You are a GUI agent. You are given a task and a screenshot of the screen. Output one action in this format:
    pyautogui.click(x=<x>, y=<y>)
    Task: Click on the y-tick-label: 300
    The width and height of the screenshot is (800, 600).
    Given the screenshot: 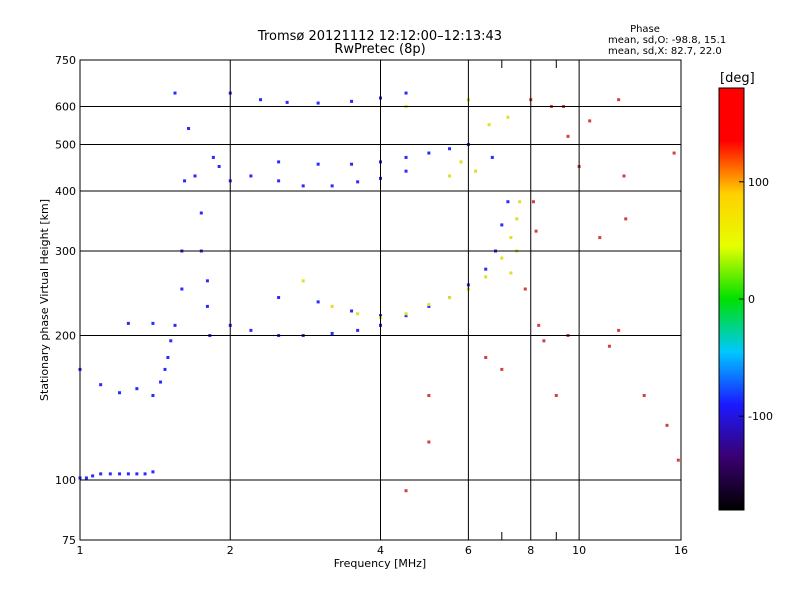 What is the action you would take?
    pyautogui.click(x=65, y=251)
    